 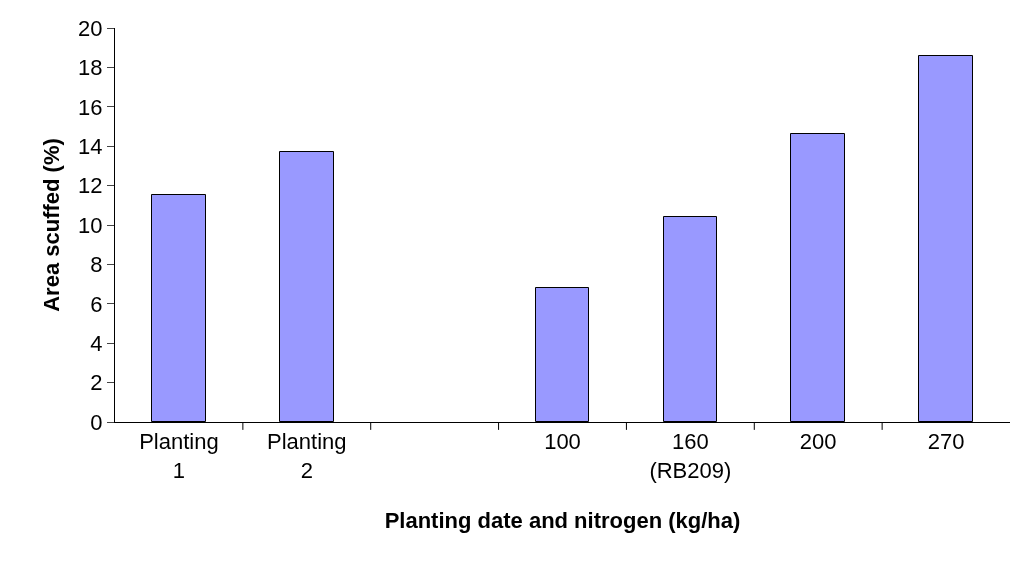 What do you see at coordinates (90, 68) in the screenshot?
I see `y-tick-label: 18` at bounding box center [90, 68].